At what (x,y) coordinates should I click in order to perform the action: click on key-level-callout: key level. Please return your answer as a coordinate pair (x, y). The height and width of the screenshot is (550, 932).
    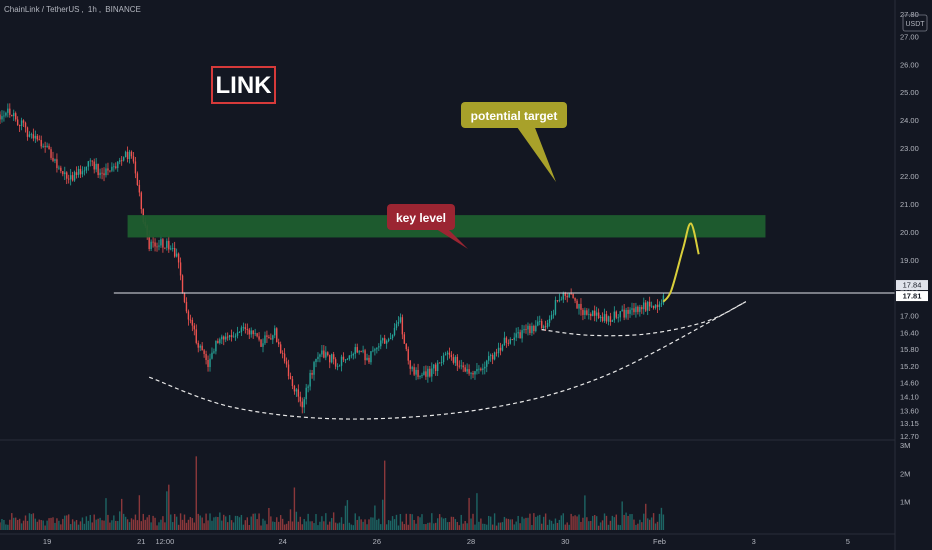
    Looking at the image, I should click on (427, 226).